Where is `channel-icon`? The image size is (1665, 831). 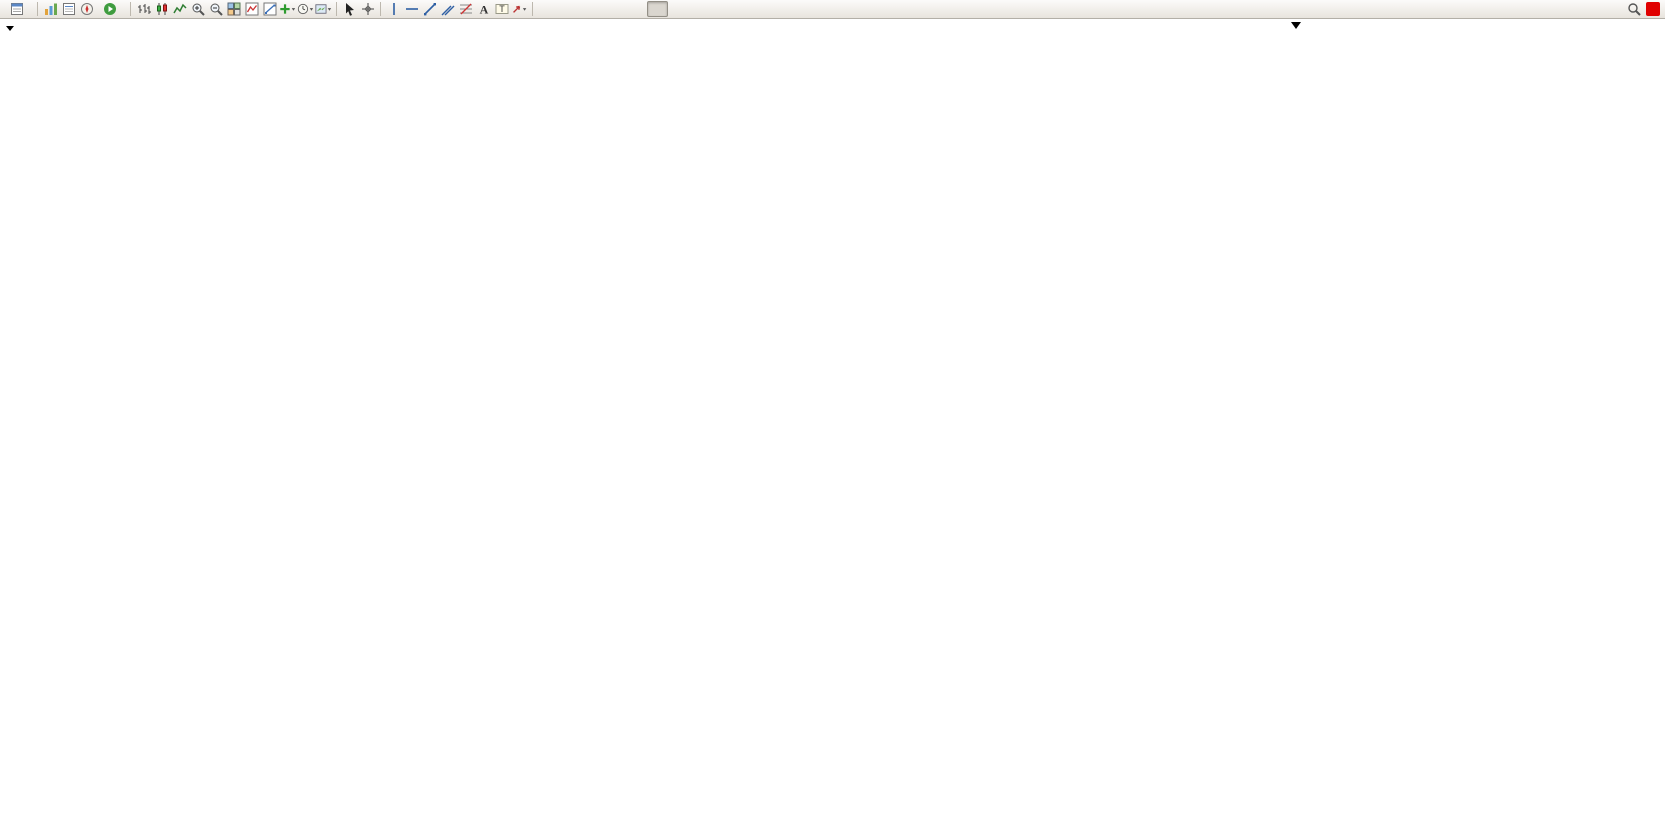
channel-icon is located at coordinates (447, 9).